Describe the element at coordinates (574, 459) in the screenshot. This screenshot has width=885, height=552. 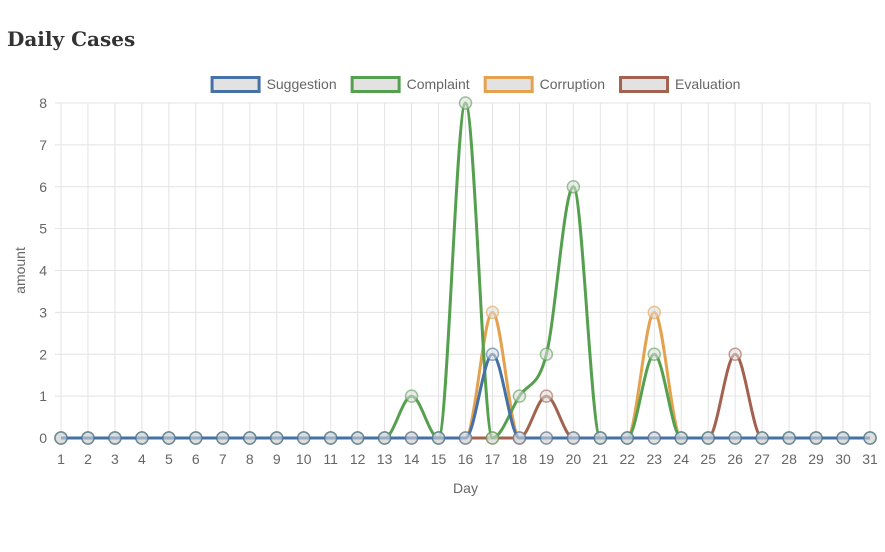
I see `x-tick-label: 20` at that location.